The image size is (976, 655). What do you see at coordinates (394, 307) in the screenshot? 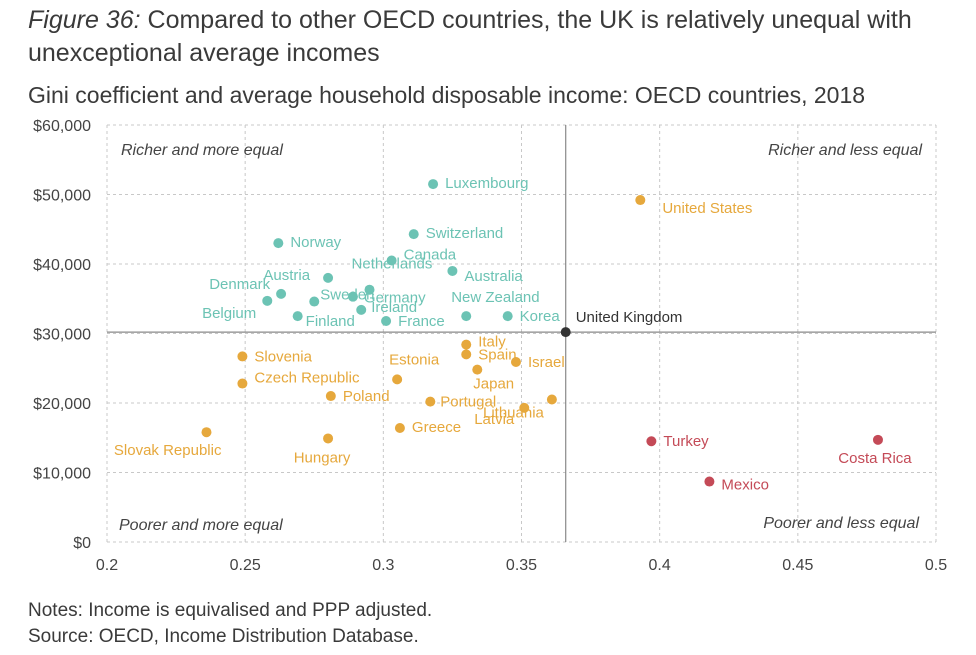
I see `point-label-ireland: Ireland` at bounding box center [394, 307].